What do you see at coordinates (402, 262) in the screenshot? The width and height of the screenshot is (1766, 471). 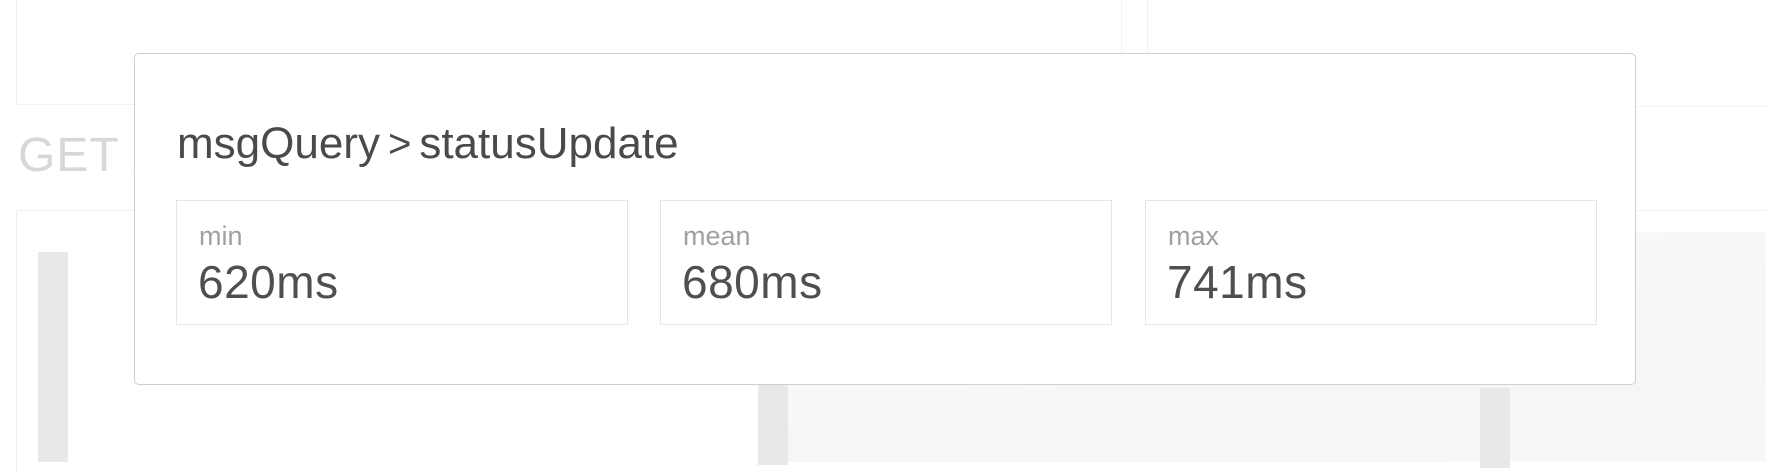 I see `stat-card-min: min 620ms` at bounding box center [402, 262].